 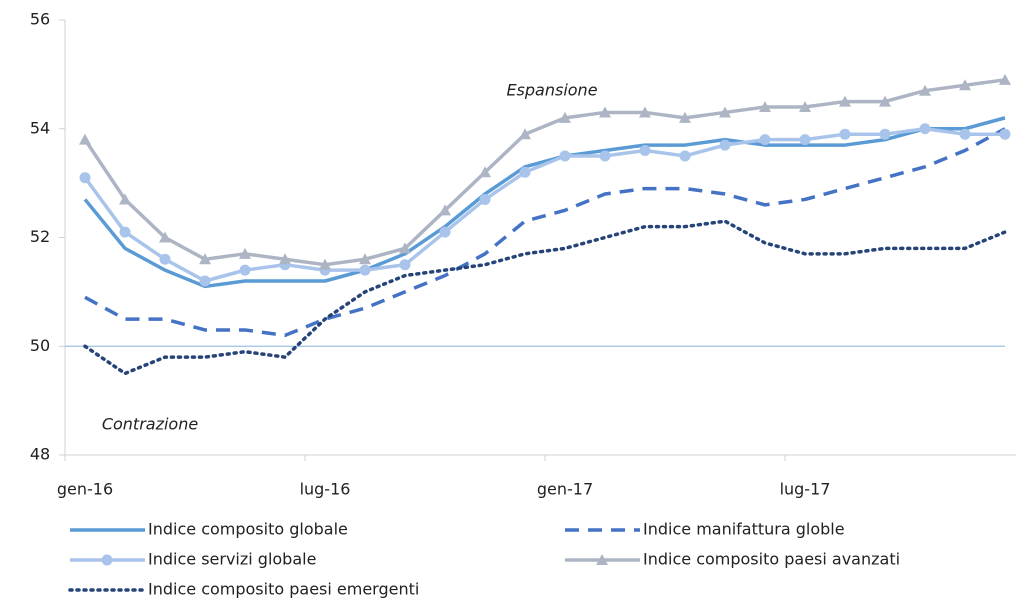 What do you see at coordinates (40, 345) in the screenshot?
I see `y-tick-label: 50` at bounding box center [40, 345].